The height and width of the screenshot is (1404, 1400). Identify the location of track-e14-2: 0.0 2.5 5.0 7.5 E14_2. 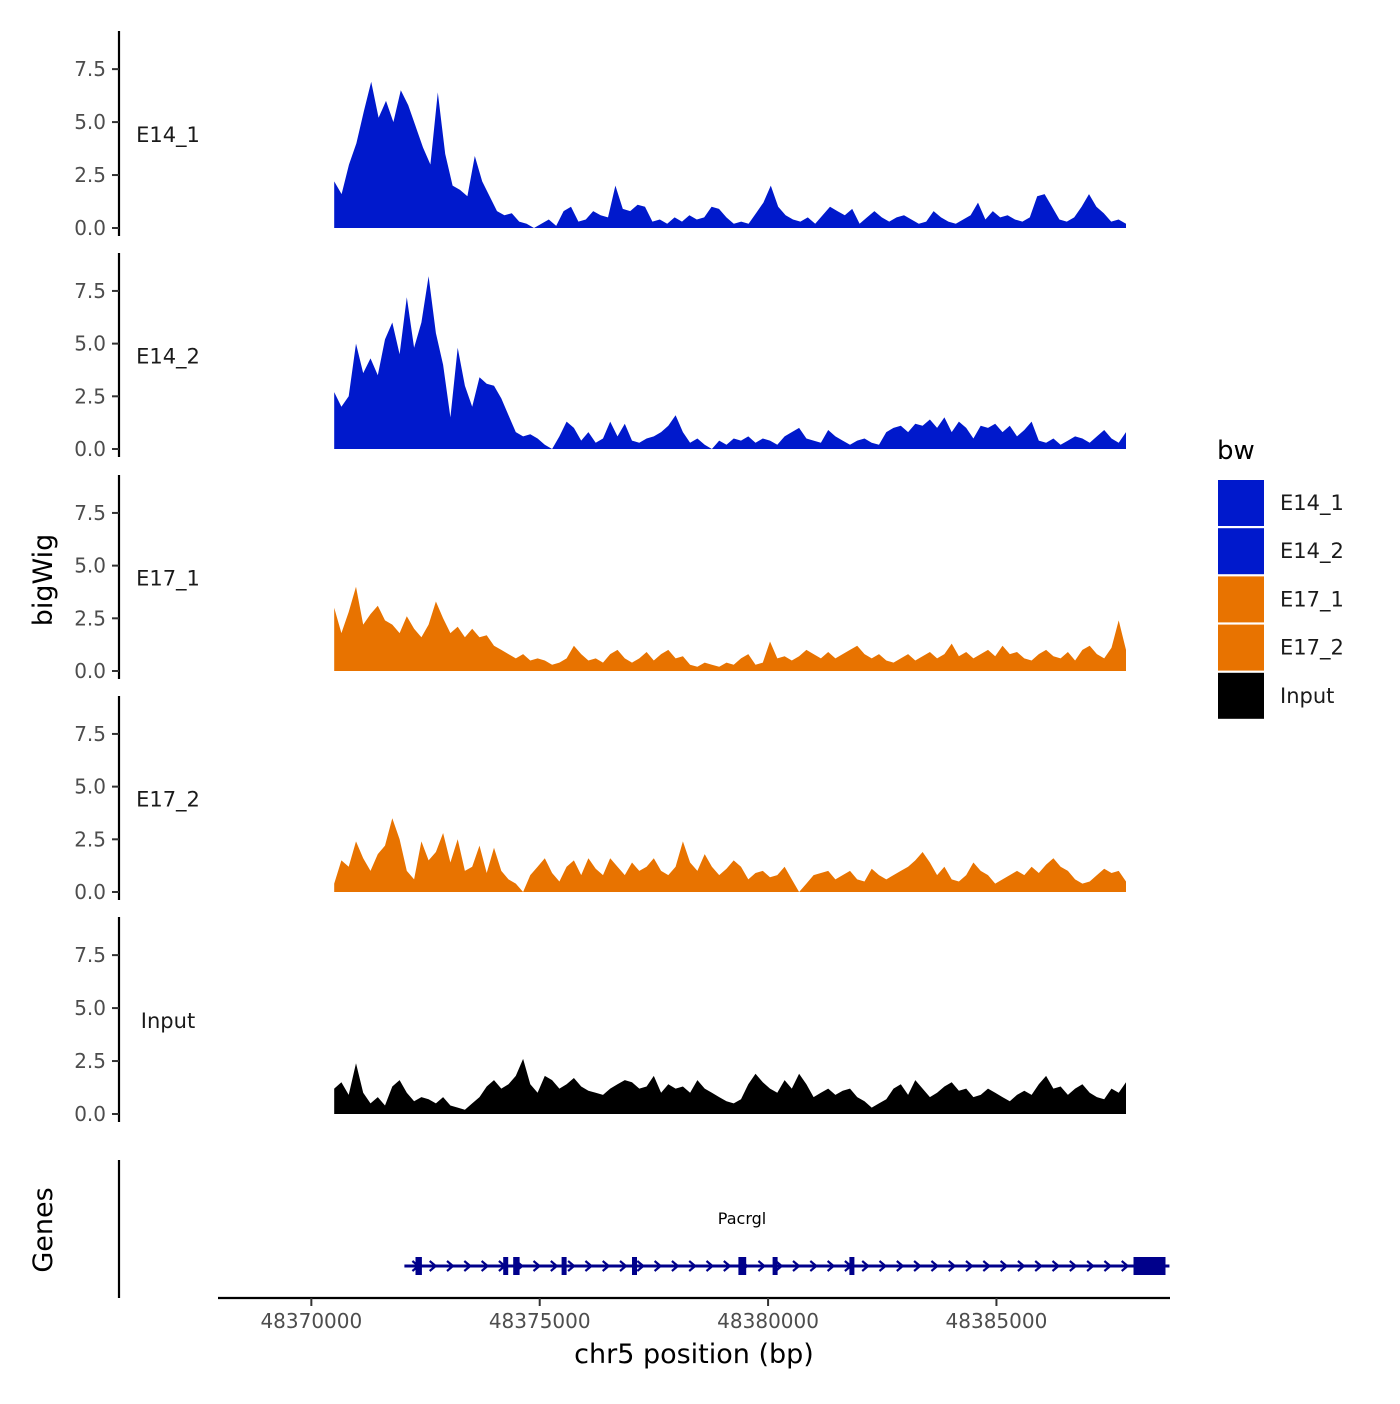
(600, 357).